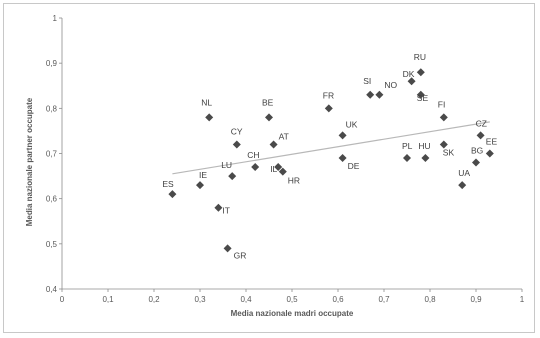 The image size is (540, 338). Describe the element at coordinates (338, 299) in the screenshot. I see `x-tick-label: 0,6` at that location.